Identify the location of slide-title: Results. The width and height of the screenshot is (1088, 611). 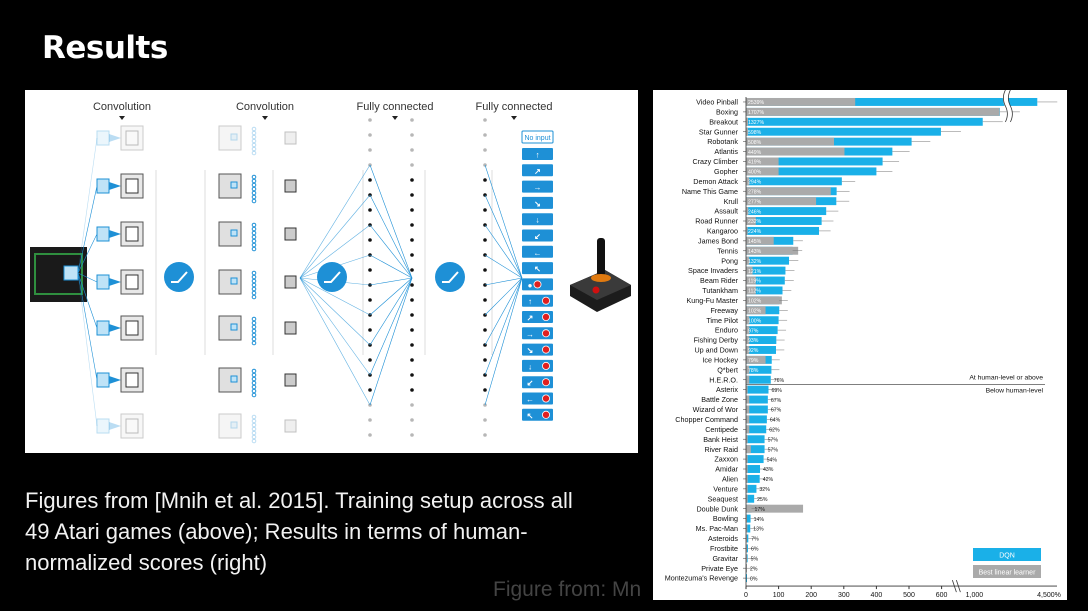
(105, 48).